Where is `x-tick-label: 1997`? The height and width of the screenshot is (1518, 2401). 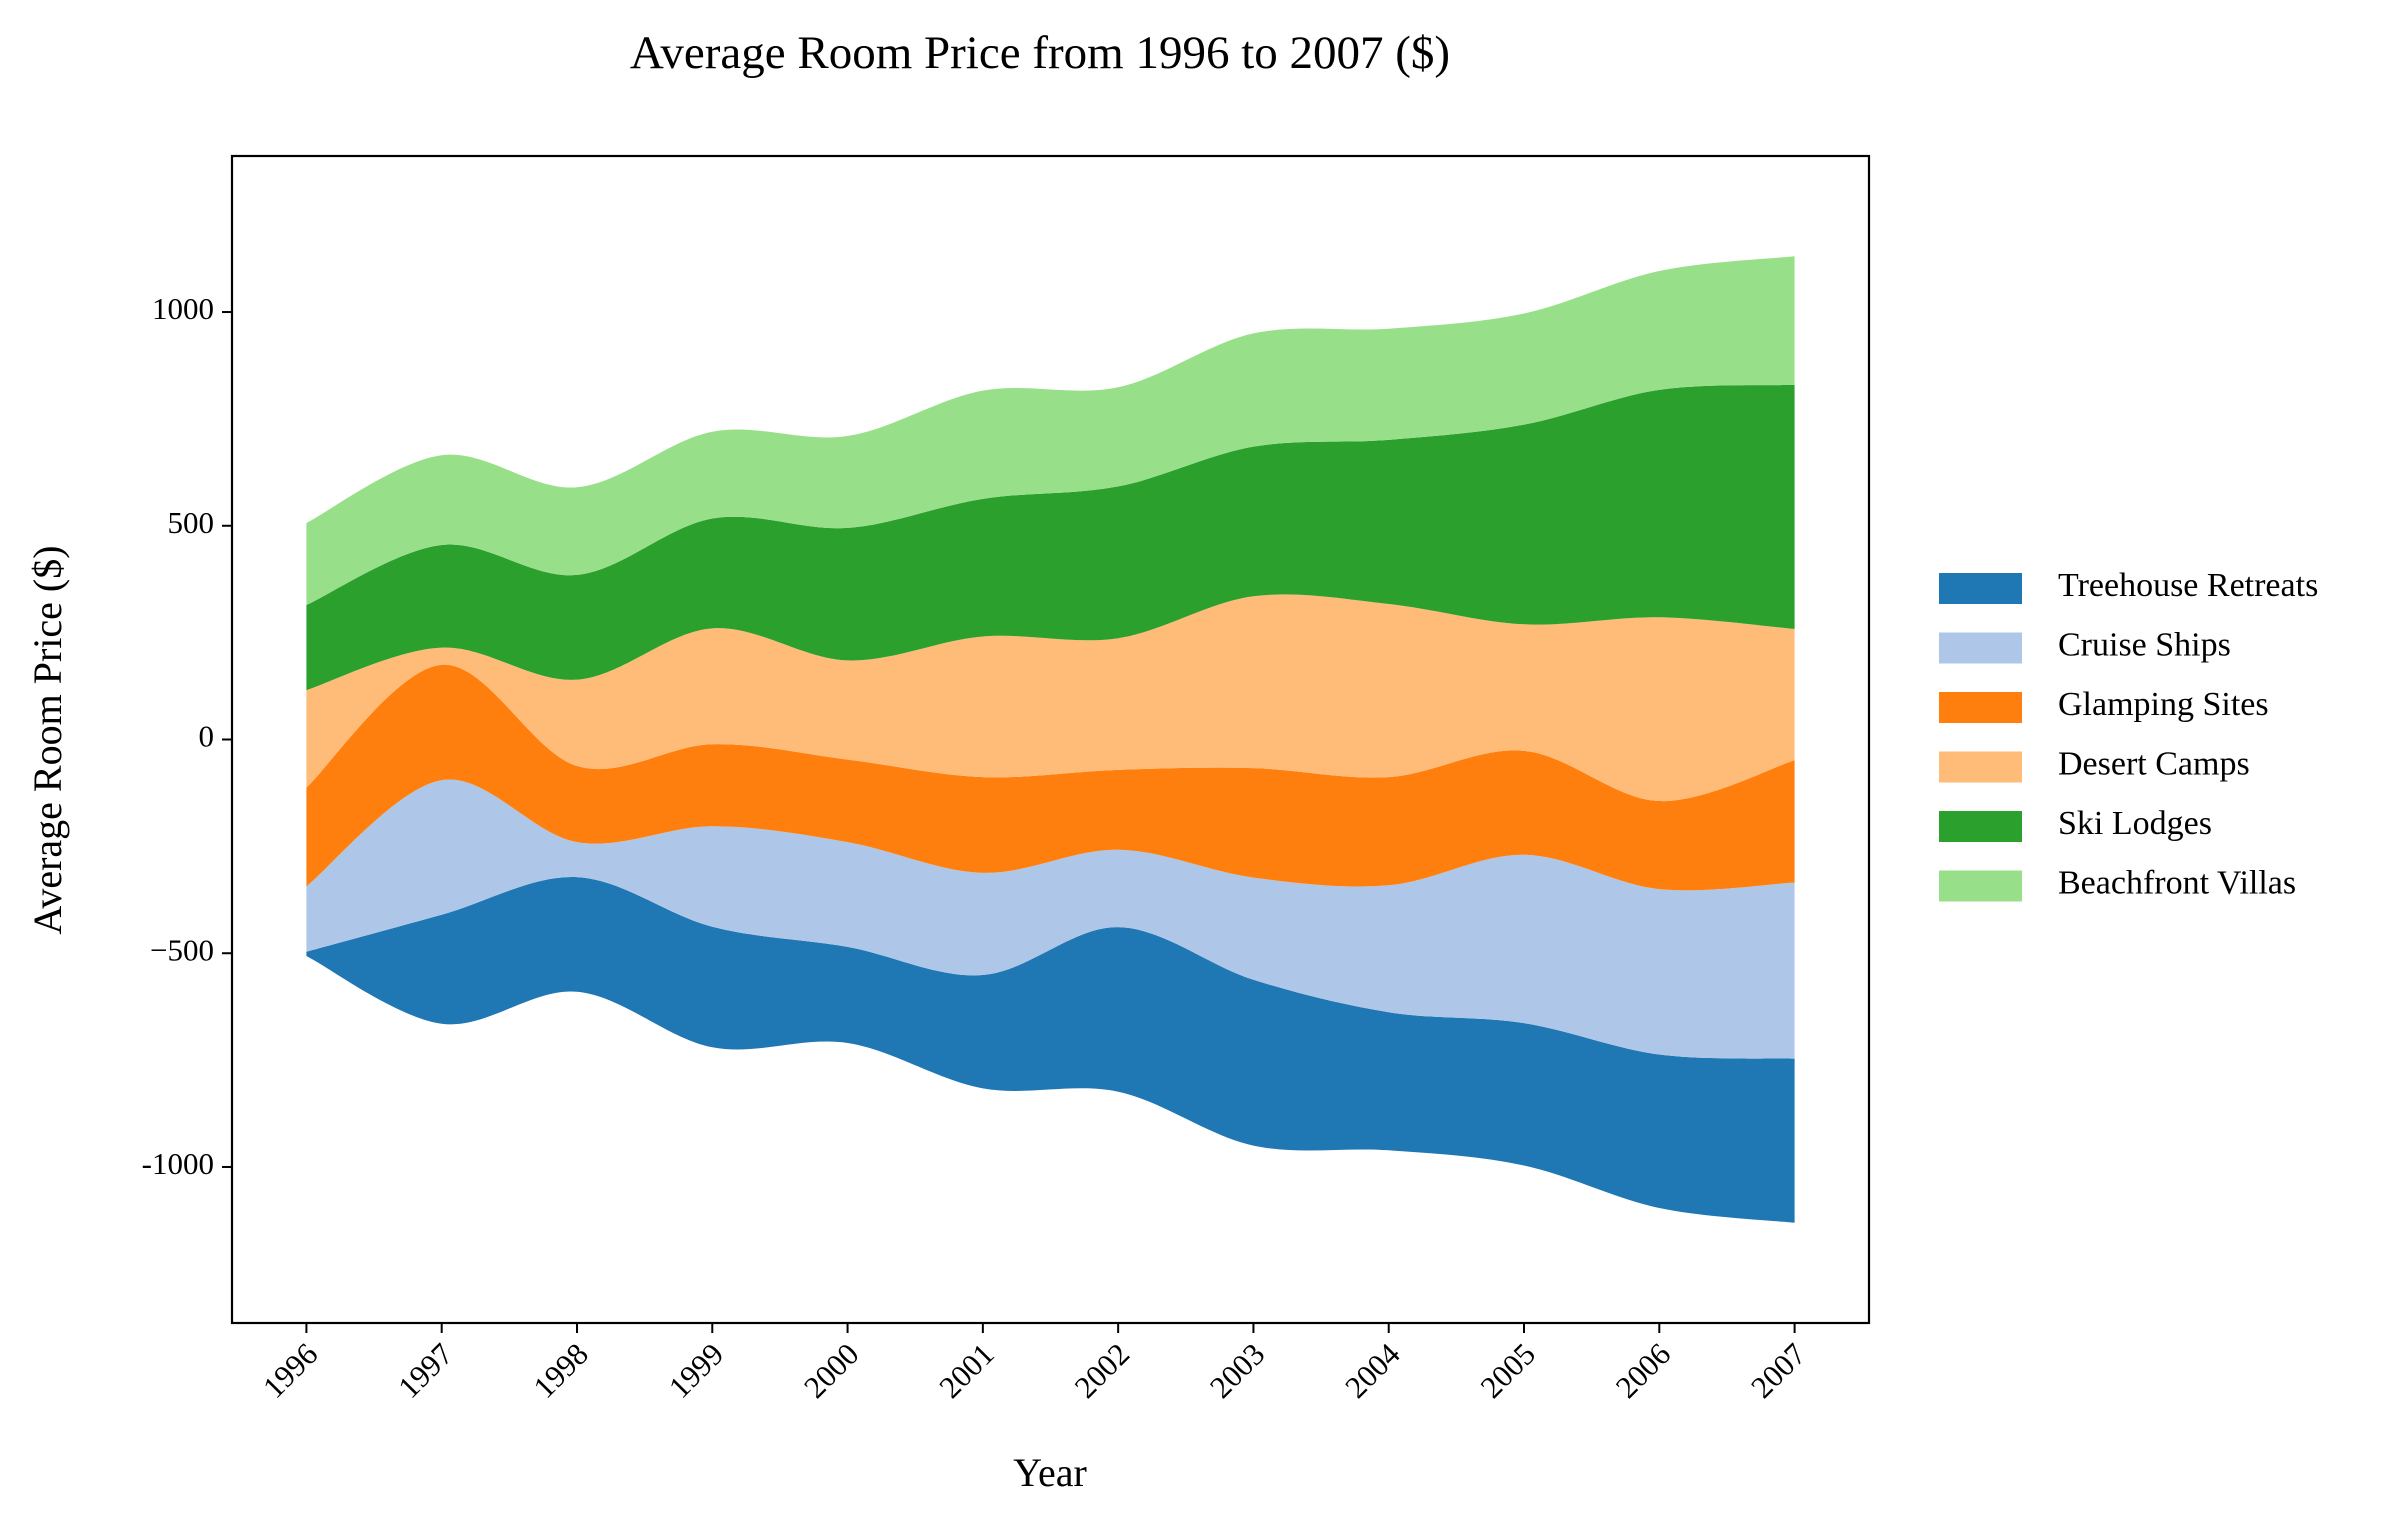 x-tick-label: 1997 is located at coordinates (425, 1370).